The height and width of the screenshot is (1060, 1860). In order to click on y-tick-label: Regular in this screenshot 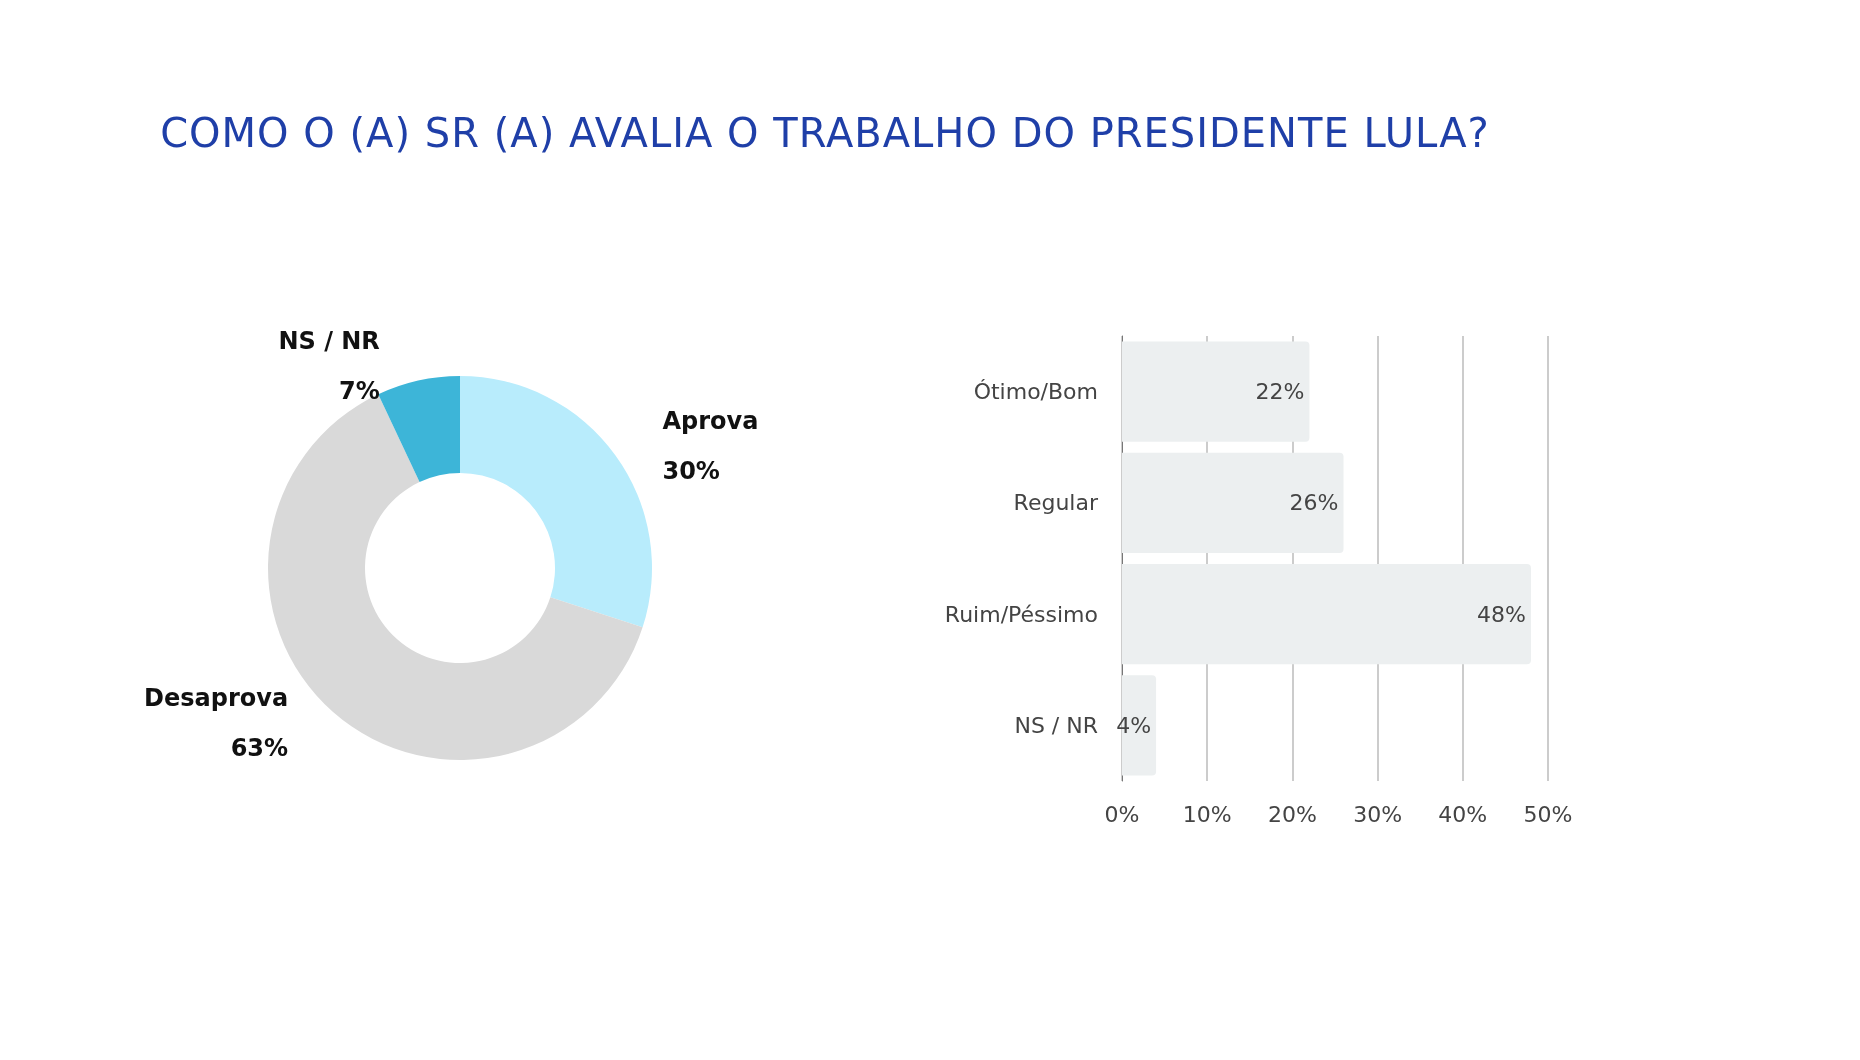, I will do `click(1056, 503)`.